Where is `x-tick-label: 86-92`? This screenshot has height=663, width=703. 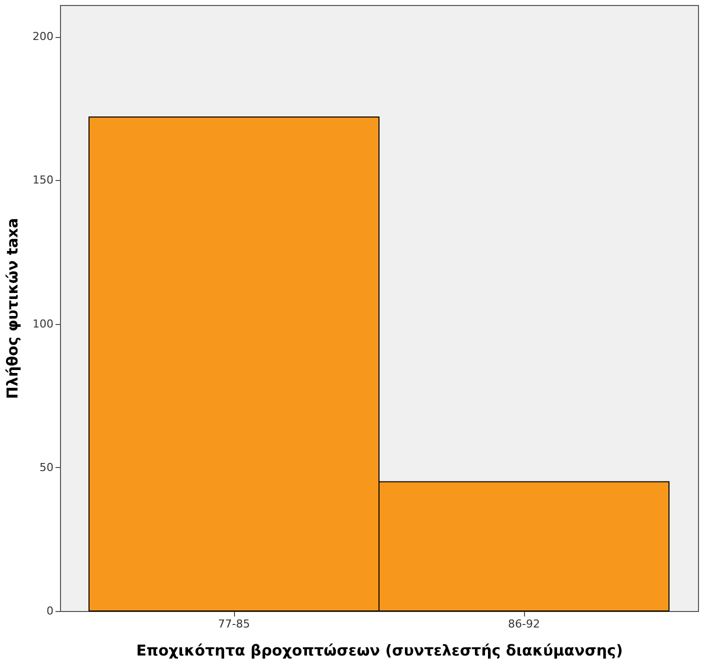 x-tick-label: 86-92 is located at coordinates (524, 624).